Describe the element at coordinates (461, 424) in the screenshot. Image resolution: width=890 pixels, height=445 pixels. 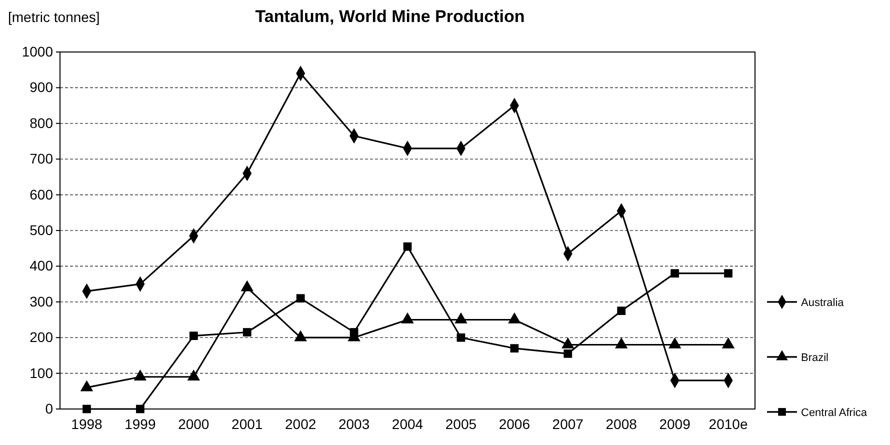
I see `x-tick-label: 2005` at that location.